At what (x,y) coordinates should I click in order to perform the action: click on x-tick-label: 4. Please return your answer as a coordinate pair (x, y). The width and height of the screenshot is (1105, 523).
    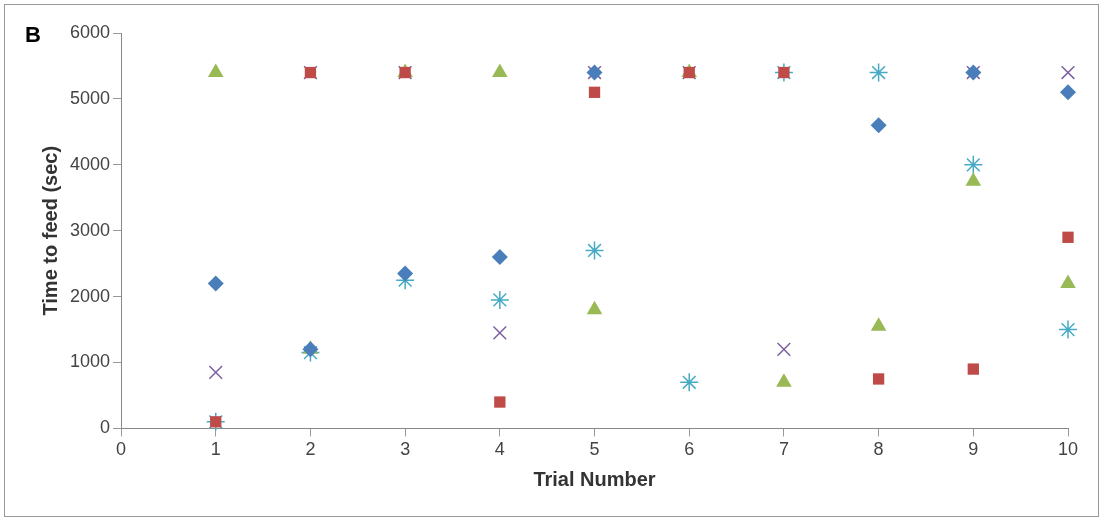
    Looking at the image, I should click on (499, 449).